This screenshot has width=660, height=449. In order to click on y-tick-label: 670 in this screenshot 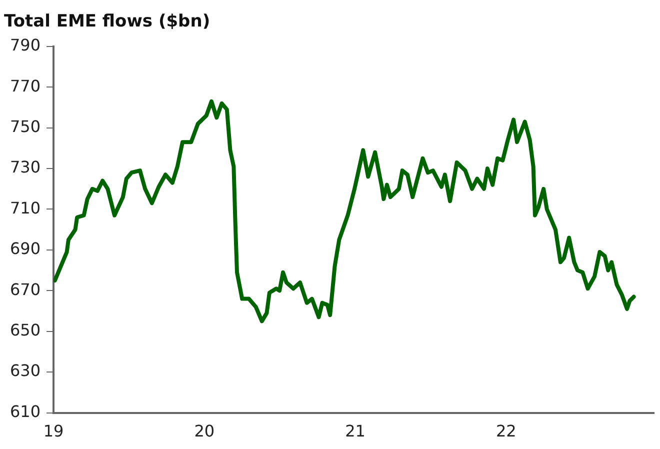, I will do `click(25, 289)`.